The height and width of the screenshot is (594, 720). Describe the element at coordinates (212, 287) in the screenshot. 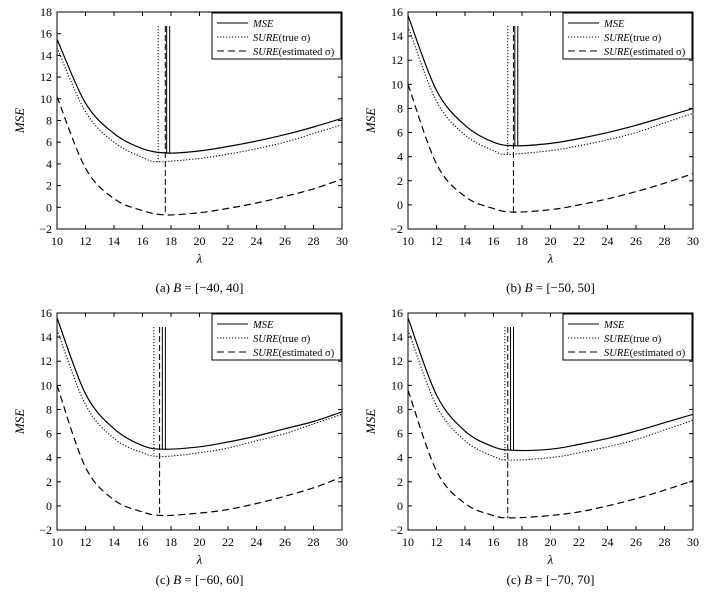

I see `caption-range: = [−40, 40]` at that location.